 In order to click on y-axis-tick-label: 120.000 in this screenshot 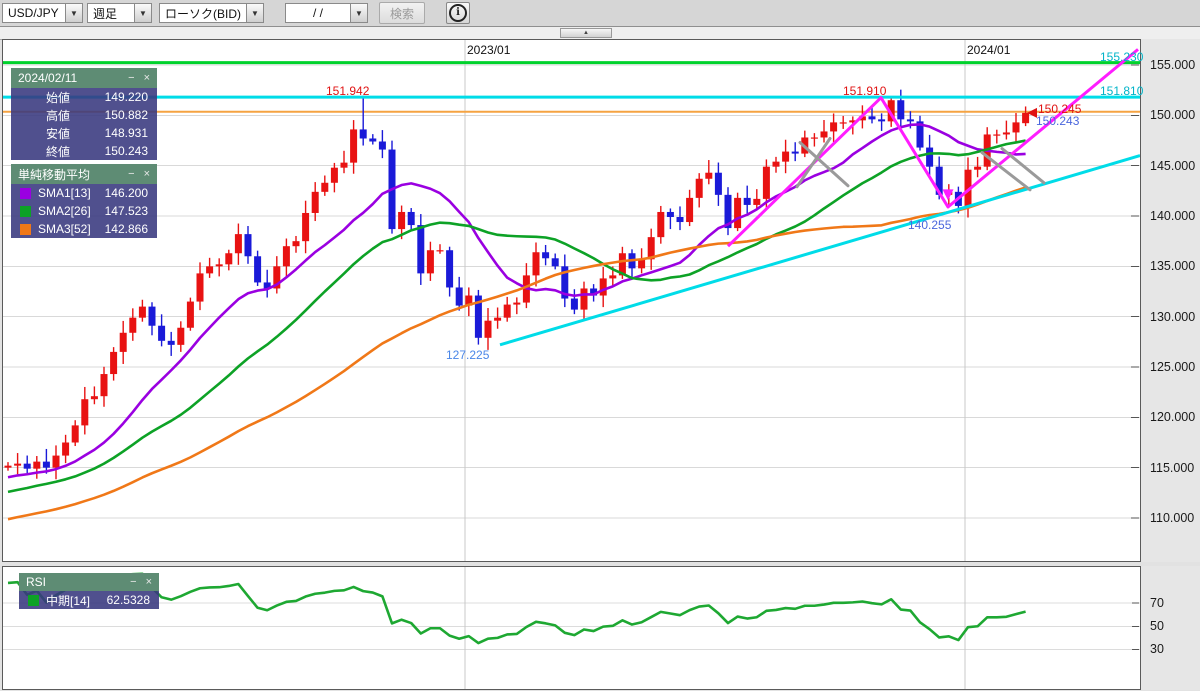, I will do `click(1173, 417)`.